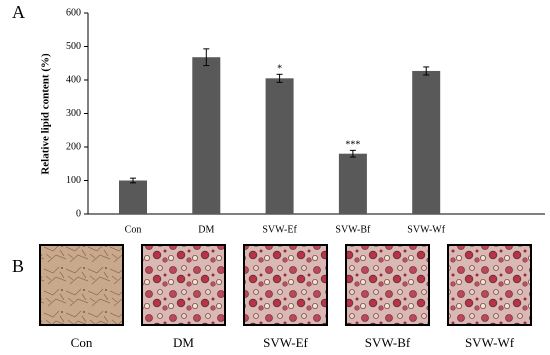  What do you see at coordinates (426, 229) in the screenshot?
I see `x-tick-label: SVW-Wf` at bounding box center [426, 229].